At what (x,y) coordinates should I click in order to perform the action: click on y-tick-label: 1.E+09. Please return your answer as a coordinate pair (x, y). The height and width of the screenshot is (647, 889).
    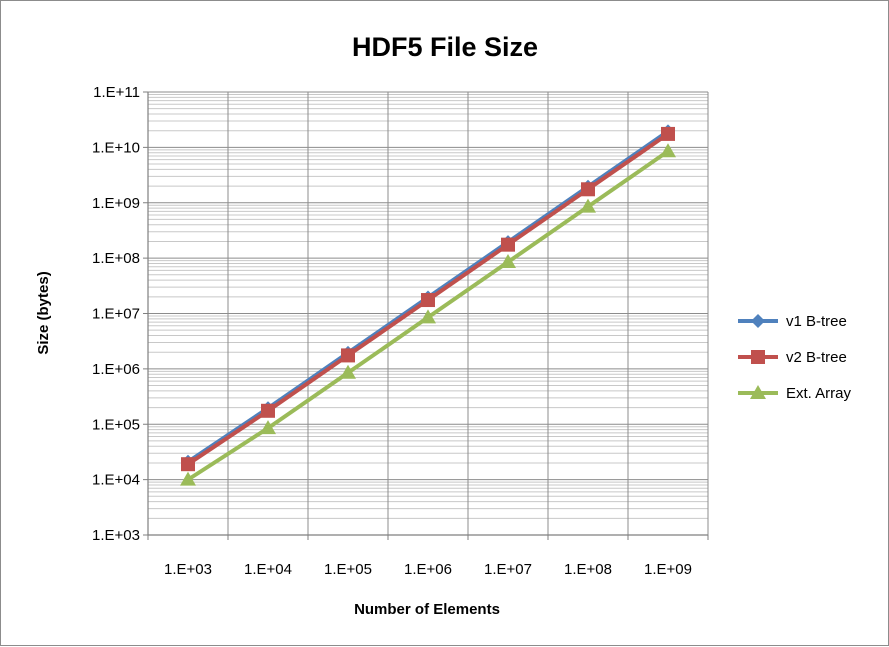
    Looking at the image, I should click on (116, 203).